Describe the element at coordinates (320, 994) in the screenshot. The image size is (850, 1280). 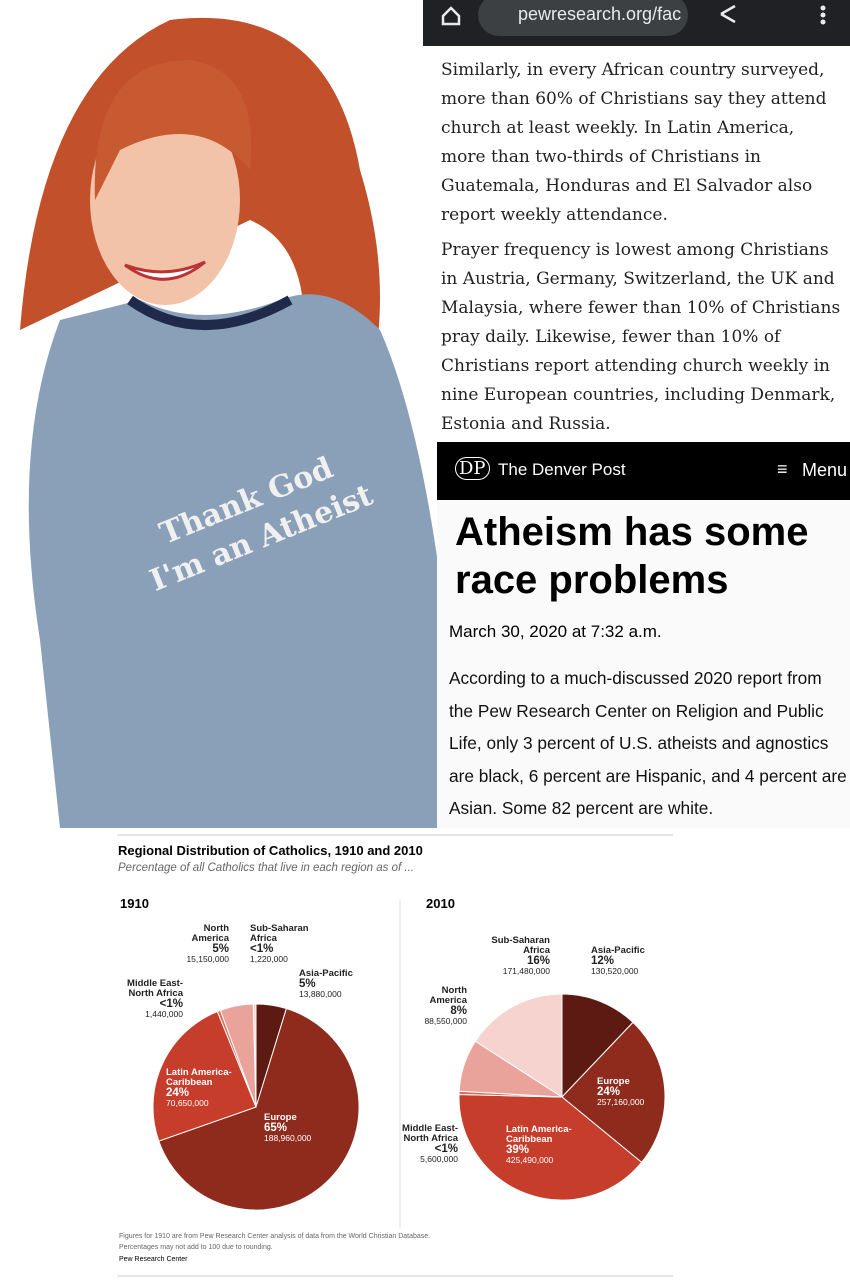
I see `slice-count: 13,880,000` at that location.